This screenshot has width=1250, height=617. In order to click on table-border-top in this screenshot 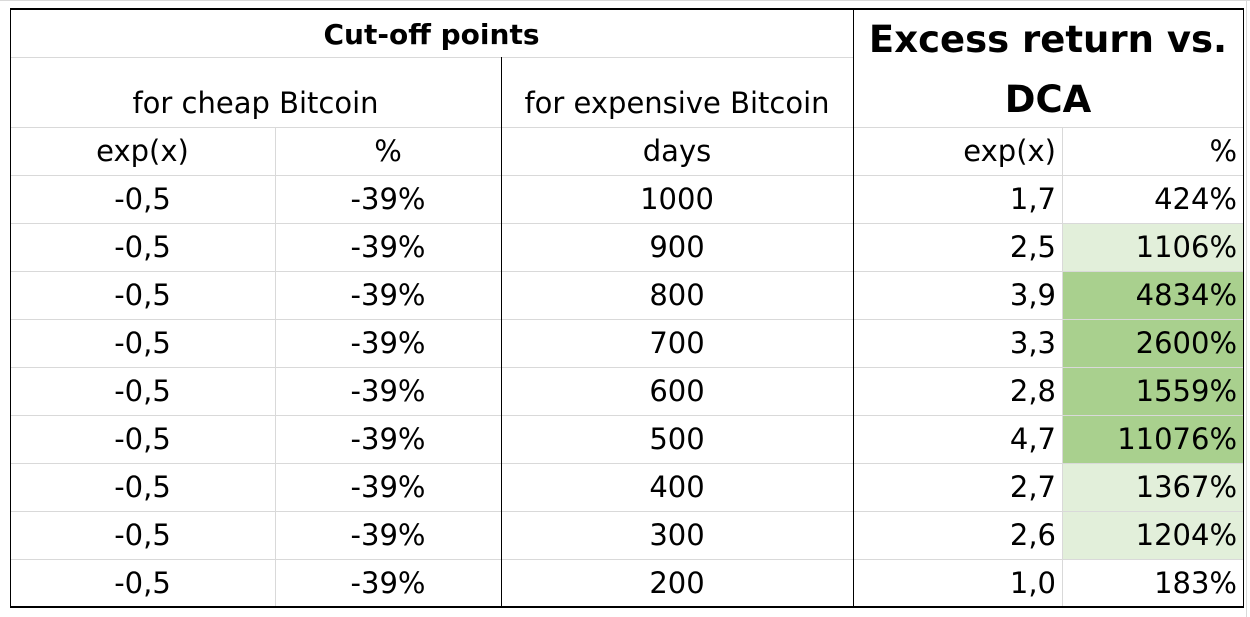, I will do `click(626, 9)`.